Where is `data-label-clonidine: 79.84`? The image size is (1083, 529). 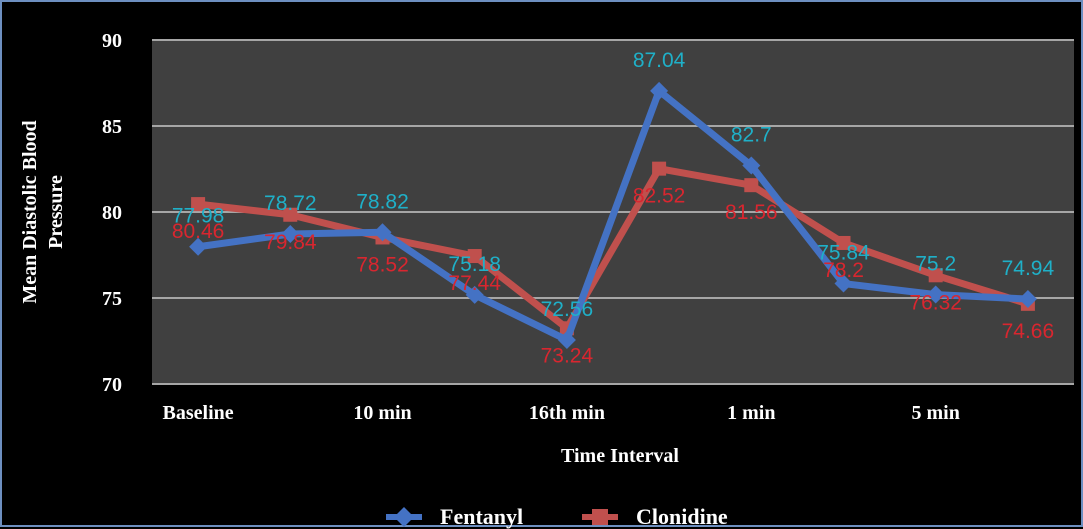
data-label-clonidine: 79.84 is located at coordinates (290, 242).